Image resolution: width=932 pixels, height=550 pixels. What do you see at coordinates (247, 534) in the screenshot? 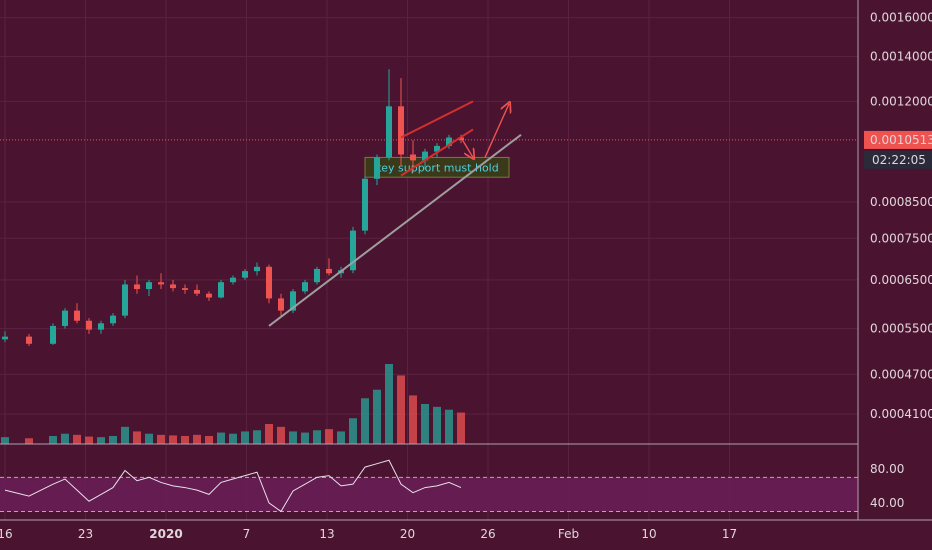
I see `time-tick-label: 7` at bounding box center [247, 534].